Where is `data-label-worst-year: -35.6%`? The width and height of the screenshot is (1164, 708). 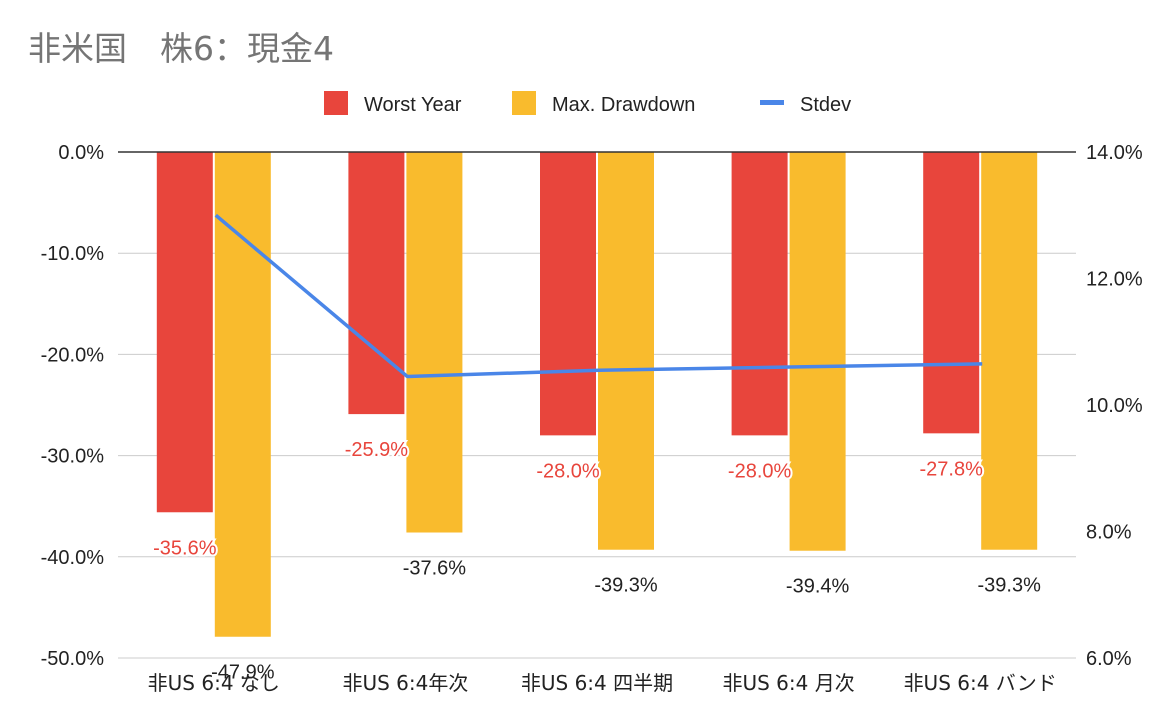 data-label-worst-year: -35.6% is located at coordinates (185, 548).